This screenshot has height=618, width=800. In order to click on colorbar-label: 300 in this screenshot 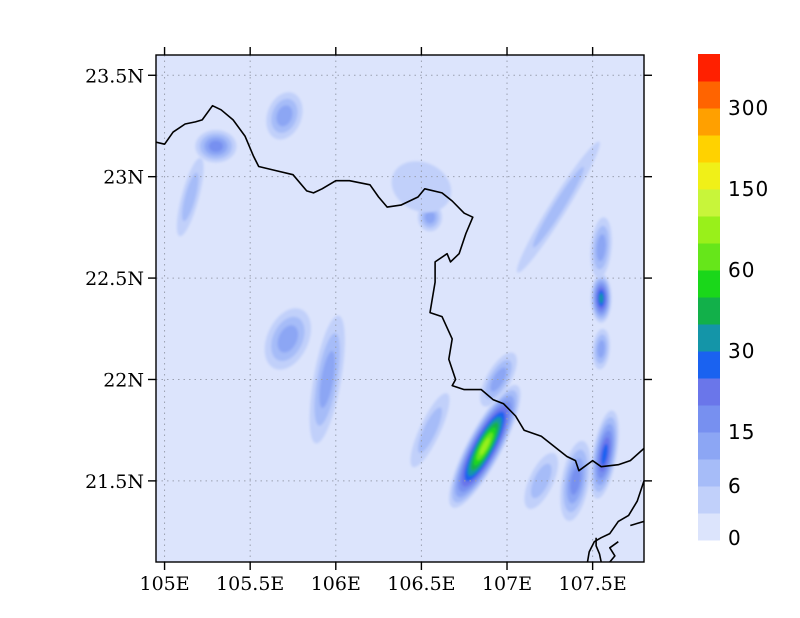, I will do `click(748, 108)`.